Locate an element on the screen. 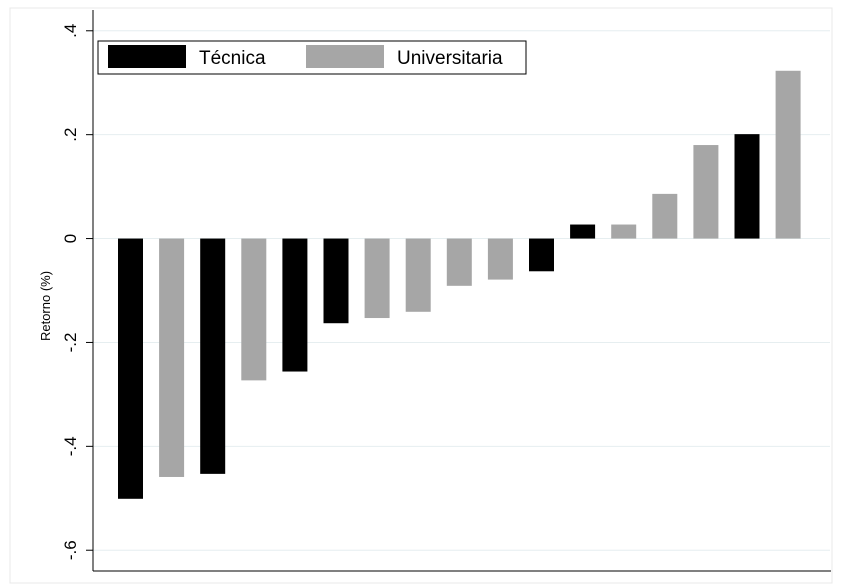  y-axis-title: Retorno (%) is located at coordinates (45, 306).